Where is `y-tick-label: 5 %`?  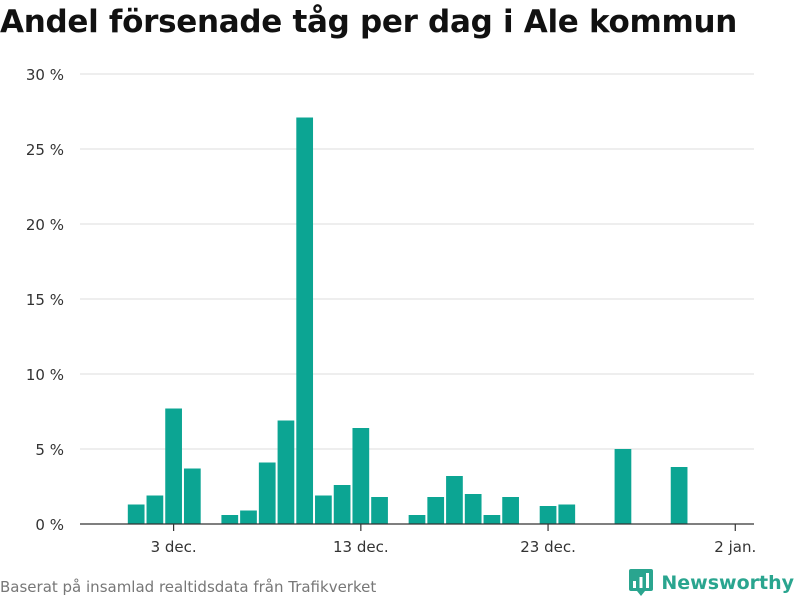
y-tick-label: 5 % is located at coordinates (49, 450).